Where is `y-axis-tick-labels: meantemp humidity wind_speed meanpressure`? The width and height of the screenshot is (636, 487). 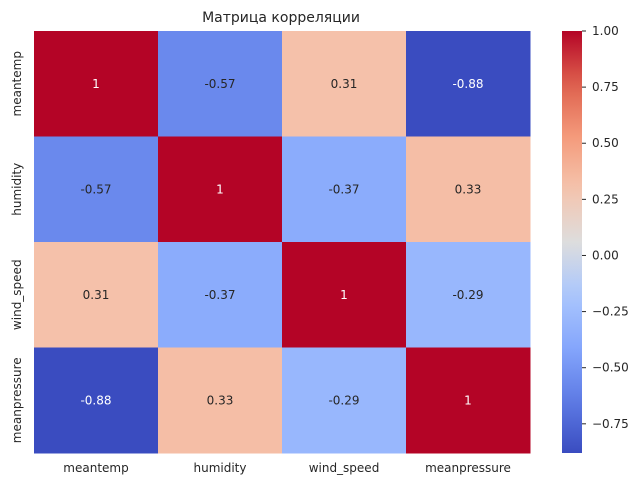
y-axis-tick-labels: meantemp humidity wind_speed meanpressure is located at coordinates (17, 247).